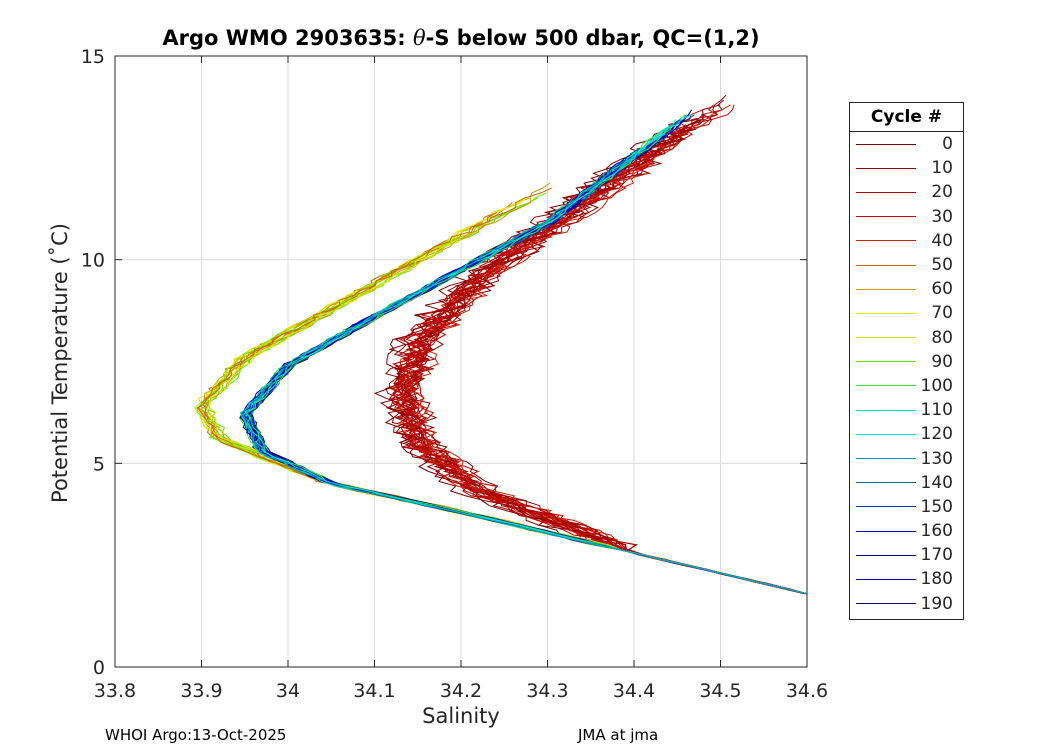  Describe the element at coordinates (196, 735) in the screenshot. I see `footer-source: WHOI Argo:13-Oct-2025` at that location.